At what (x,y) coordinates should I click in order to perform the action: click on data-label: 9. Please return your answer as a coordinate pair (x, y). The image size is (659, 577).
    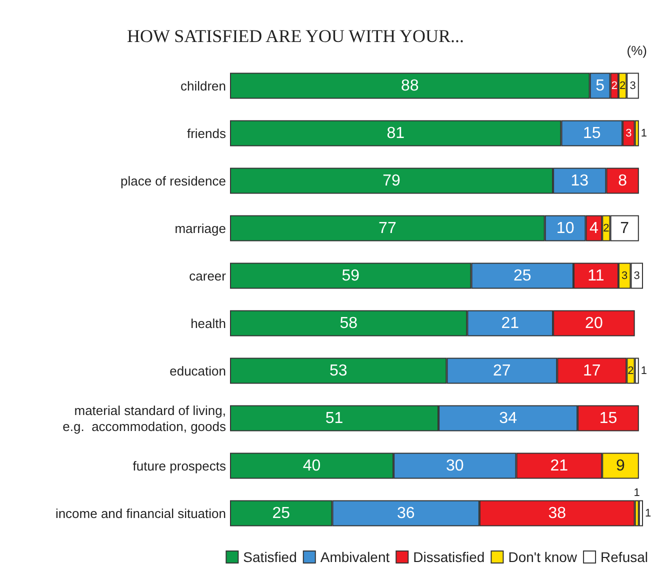
    Looking at the image, I should click on (621, 465).